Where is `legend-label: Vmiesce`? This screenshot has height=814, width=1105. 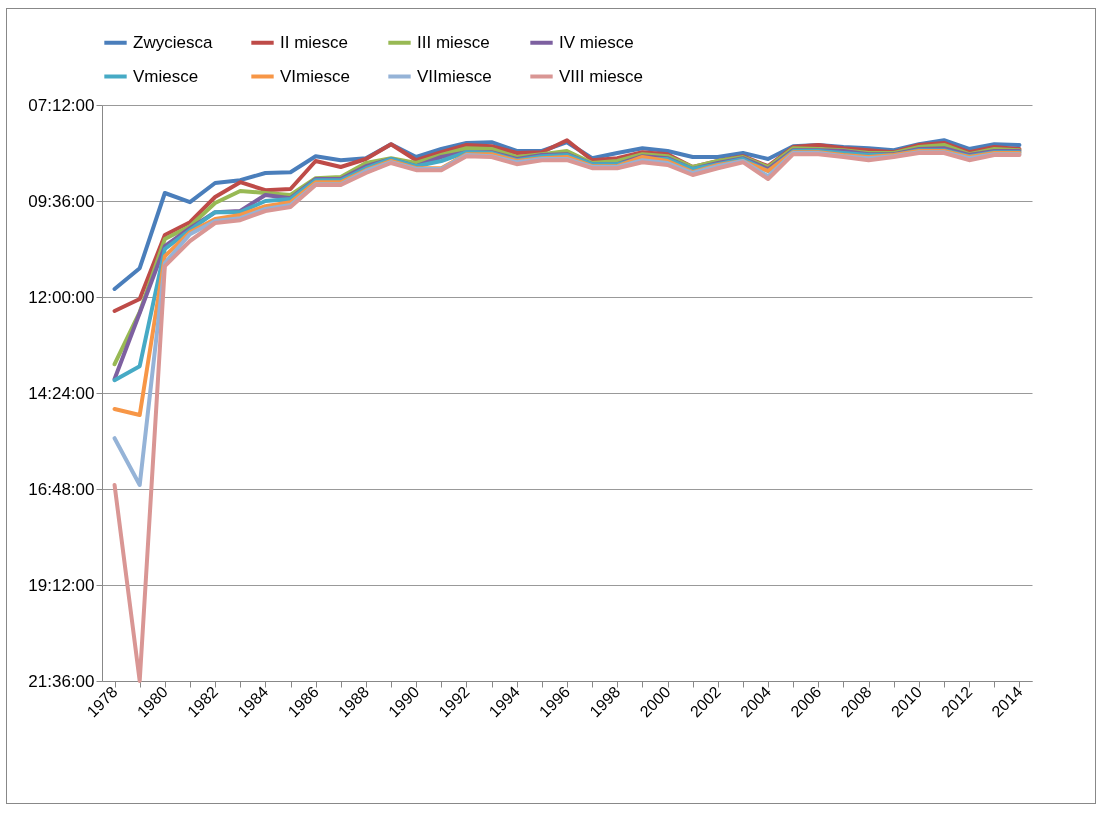 legend-label: Vmiesce is located at coordinates (166, 76).